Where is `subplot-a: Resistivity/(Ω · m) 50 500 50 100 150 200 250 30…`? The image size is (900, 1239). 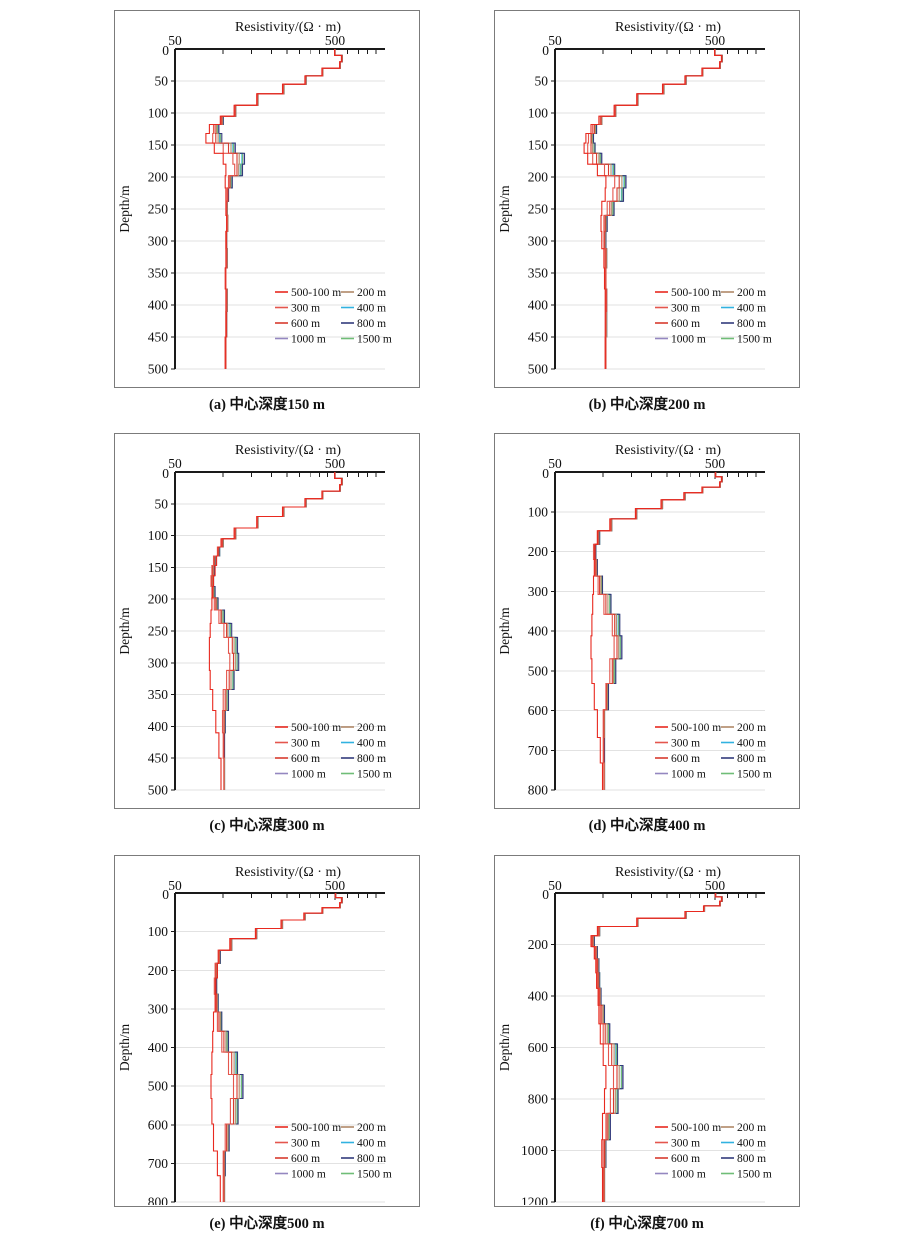 subplot-a: Resistivity/(Ω · m) 50 500 50 100 150 200 250 30… is located at coordinates (267, 212).